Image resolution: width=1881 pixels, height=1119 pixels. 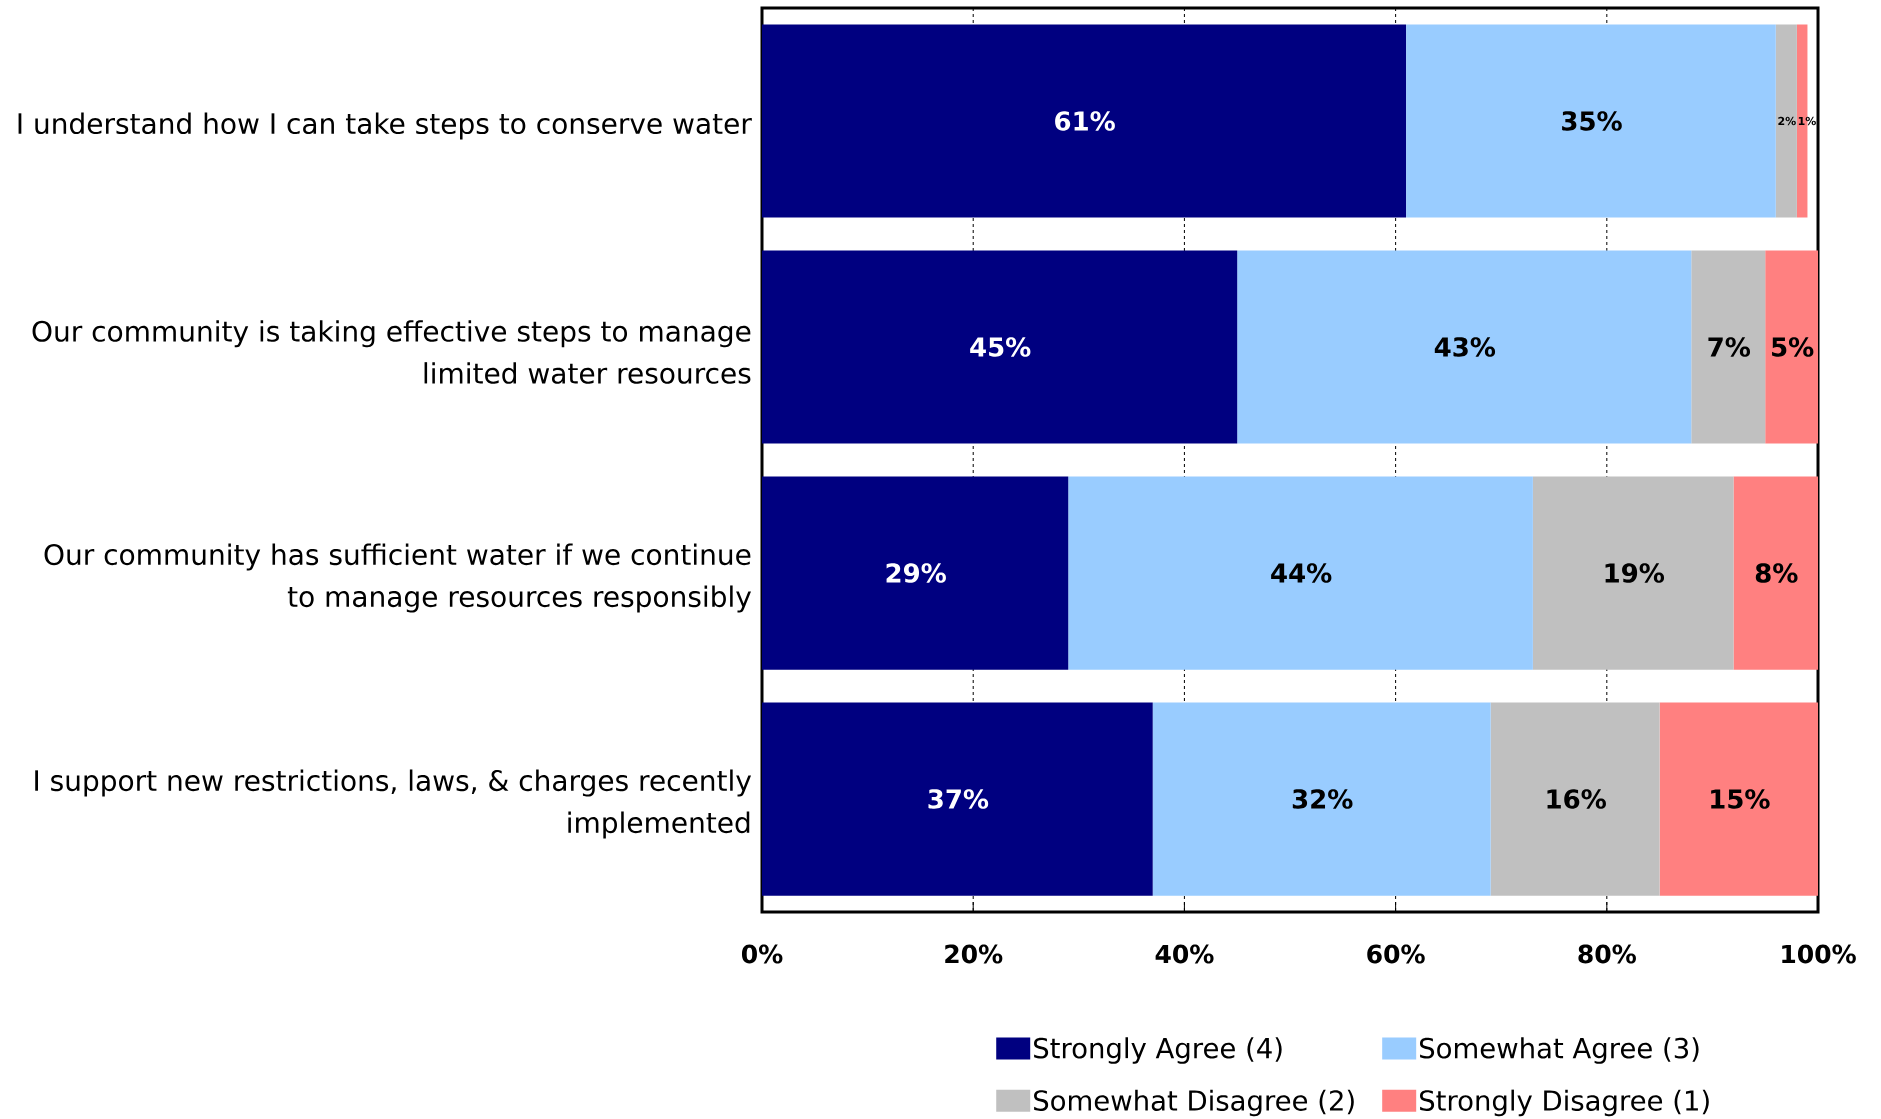 I want to click on data-label: 35%, so click(x=1592, y=121).